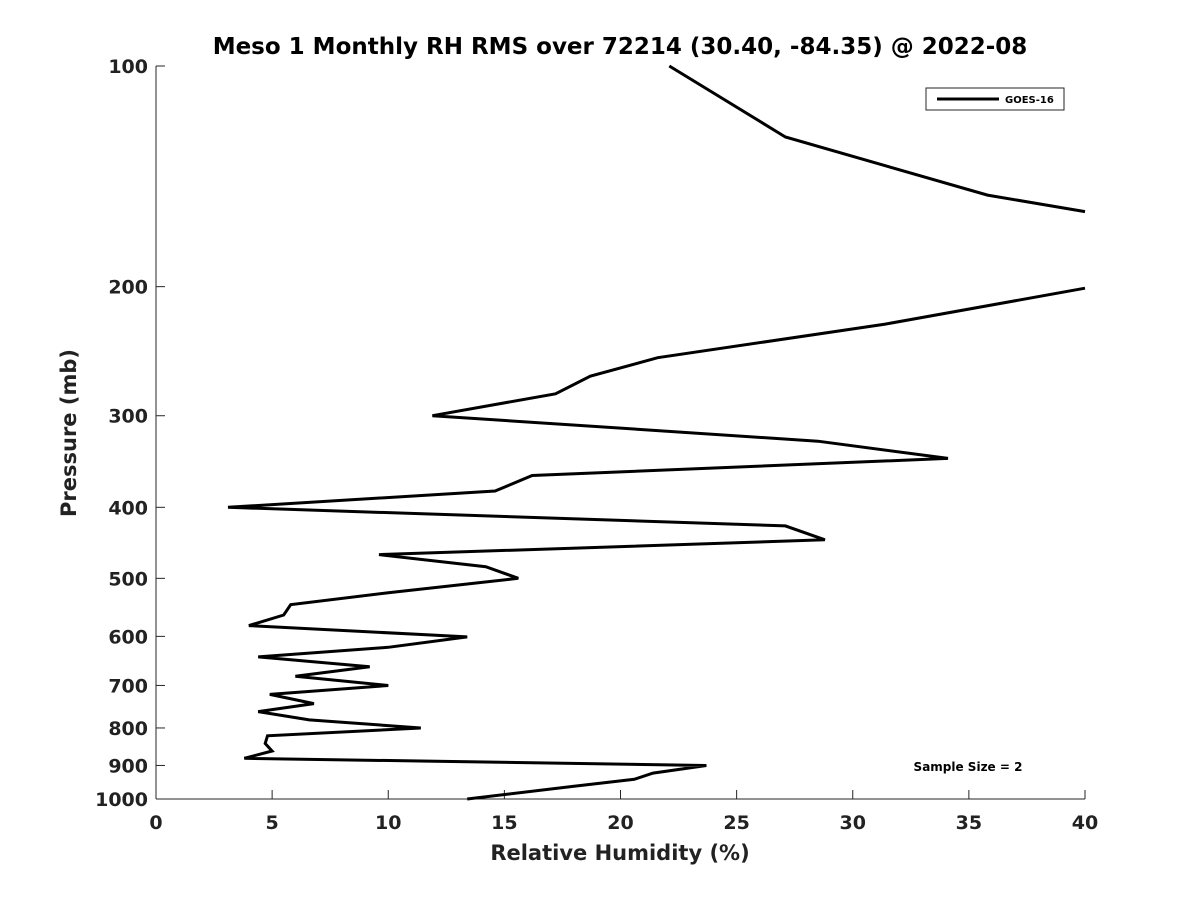 The width and height of the screenshot is (1200, 900). What do you see at coordinates (128, 766) in the screenshot?
I see `y-tick-label: 900` at bounding box center [128, 766].